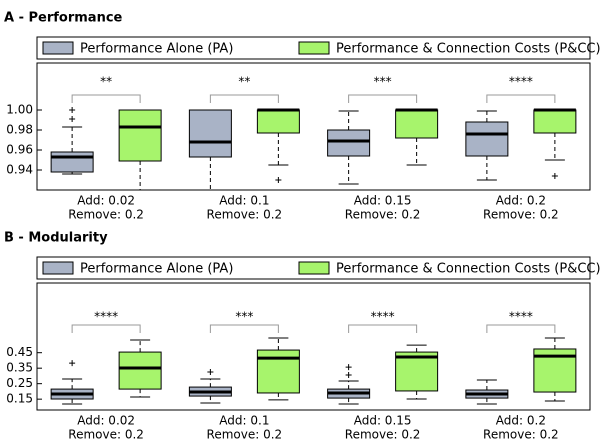  Describe the element at coordinates (56, 238) in the screenshot. I see `panel-title: B - Modularity` at that location.